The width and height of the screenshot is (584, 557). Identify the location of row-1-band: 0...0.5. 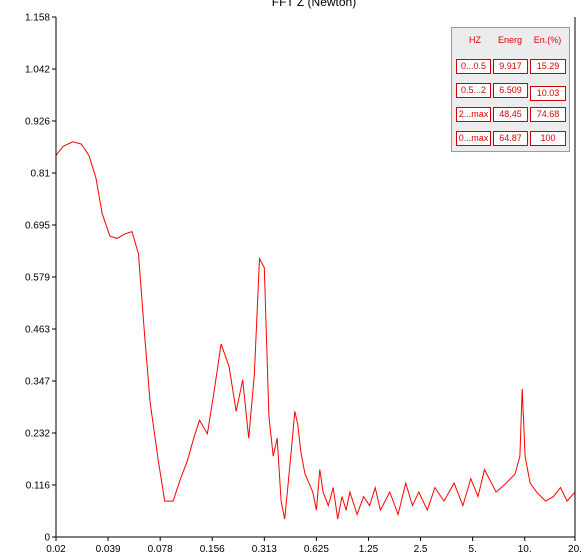
(473, 66).